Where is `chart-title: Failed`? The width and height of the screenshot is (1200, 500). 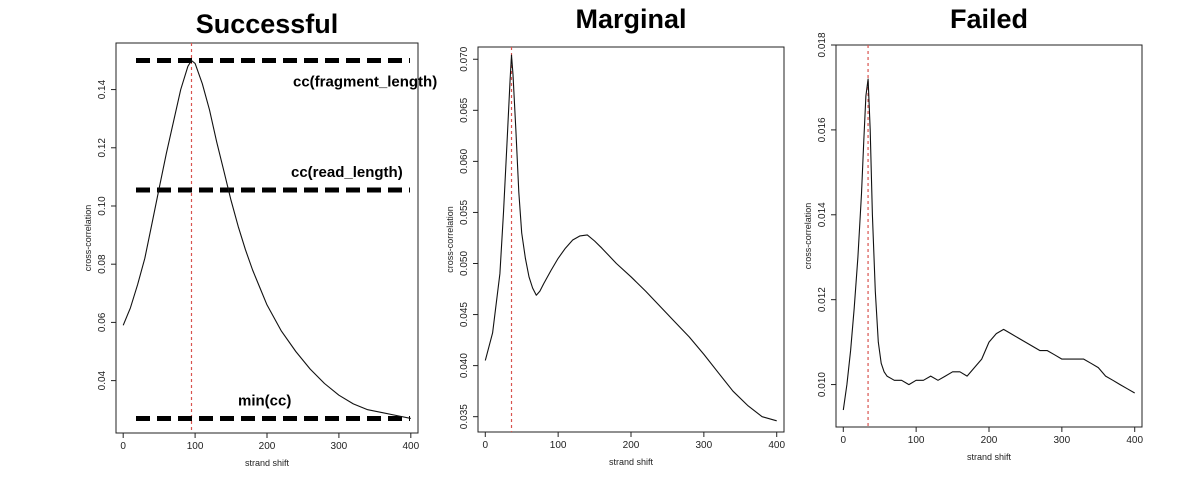
chart-title: Failed is located at coordinates (989, 19).